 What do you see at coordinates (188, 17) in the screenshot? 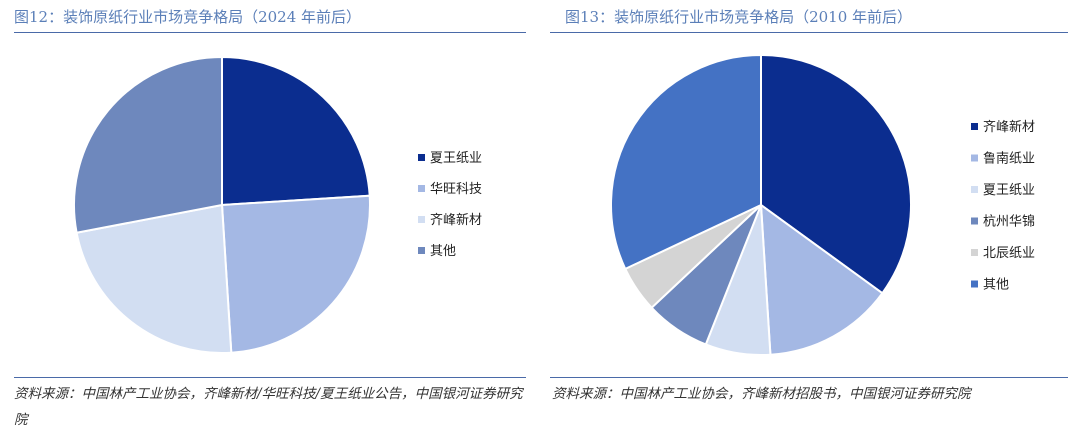
I see `chart-title: 图12：装饰原纸行业市场竞争格局（2024 年前后）` at bounding box center [188, 17].